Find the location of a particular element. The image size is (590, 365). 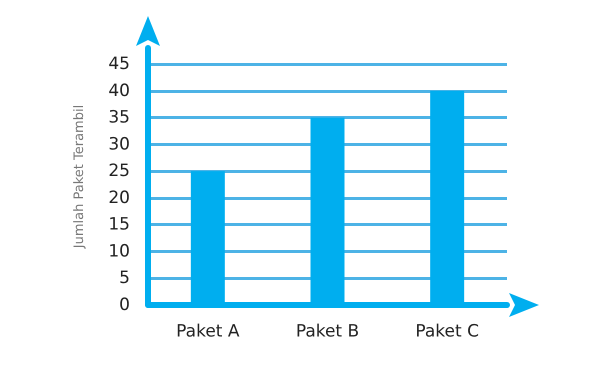

x-tick-label: Paket B is located at coordinates (328, 332).